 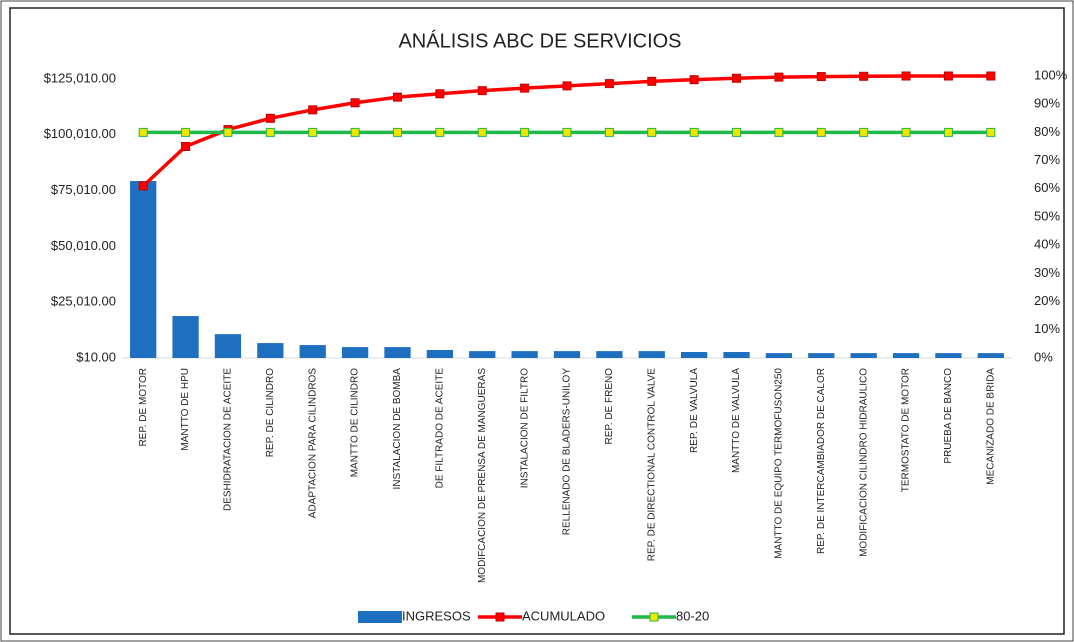 What do you see at coordinates (355, 422) in the screenshot?
I see `x-tick-label: MANTTO DE CILINDRO` at bounding box center [355, 422].